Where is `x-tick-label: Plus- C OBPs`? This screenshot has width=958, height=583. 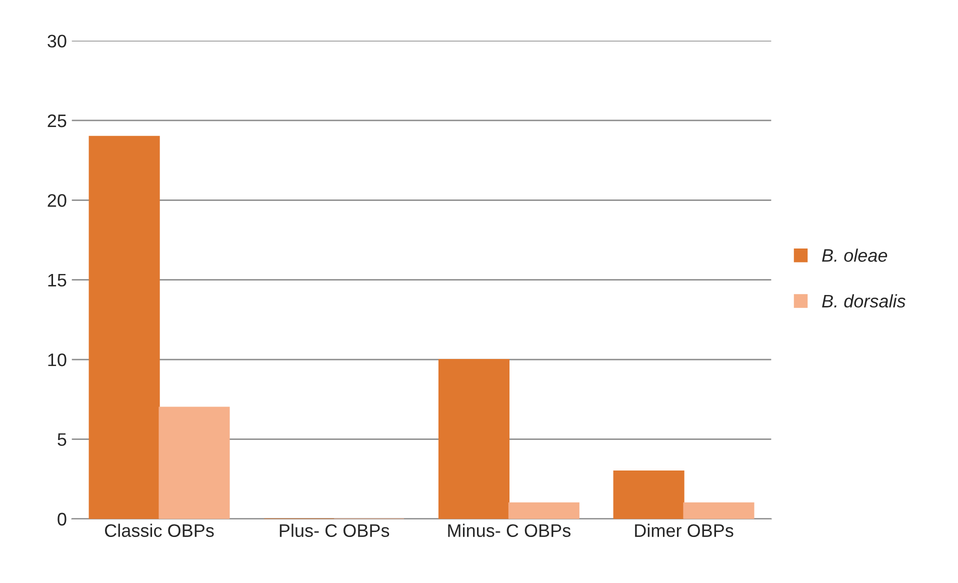 x-tick-label: Plus- C OBPs is located at coordinates (335, 530).